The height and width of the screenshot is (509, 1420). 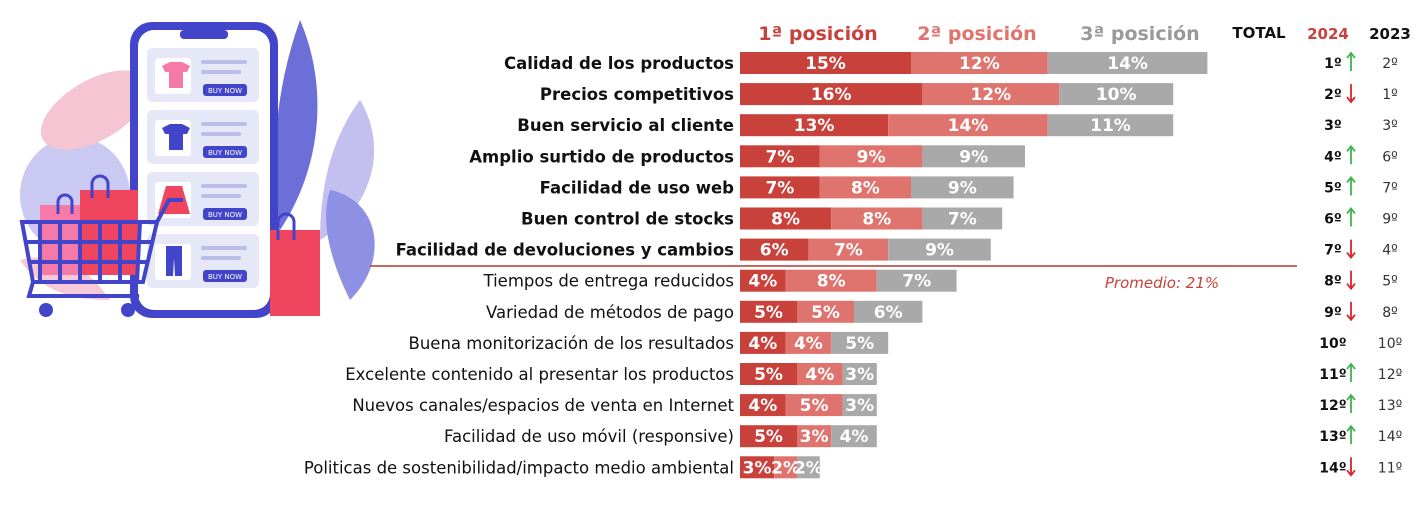 What do you see at coordinates (1328, 34) in the screenshot?
I see `header-2024: 2024` at bounding box center [1328, 34].